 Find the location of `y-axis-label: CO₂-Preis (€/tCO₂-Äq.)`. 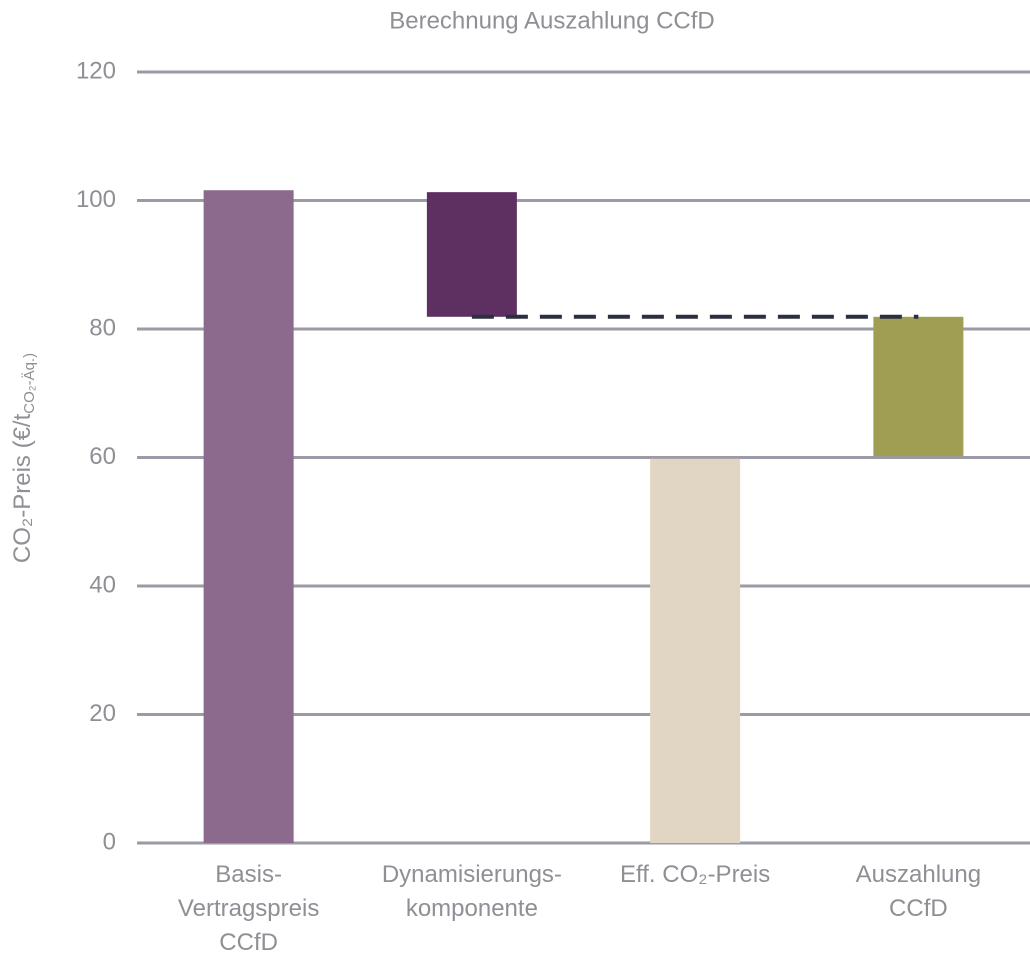

y-axis-label: CO₂-Preis (€/tCO₂-Äq.) is located at coordinates (23, 458).